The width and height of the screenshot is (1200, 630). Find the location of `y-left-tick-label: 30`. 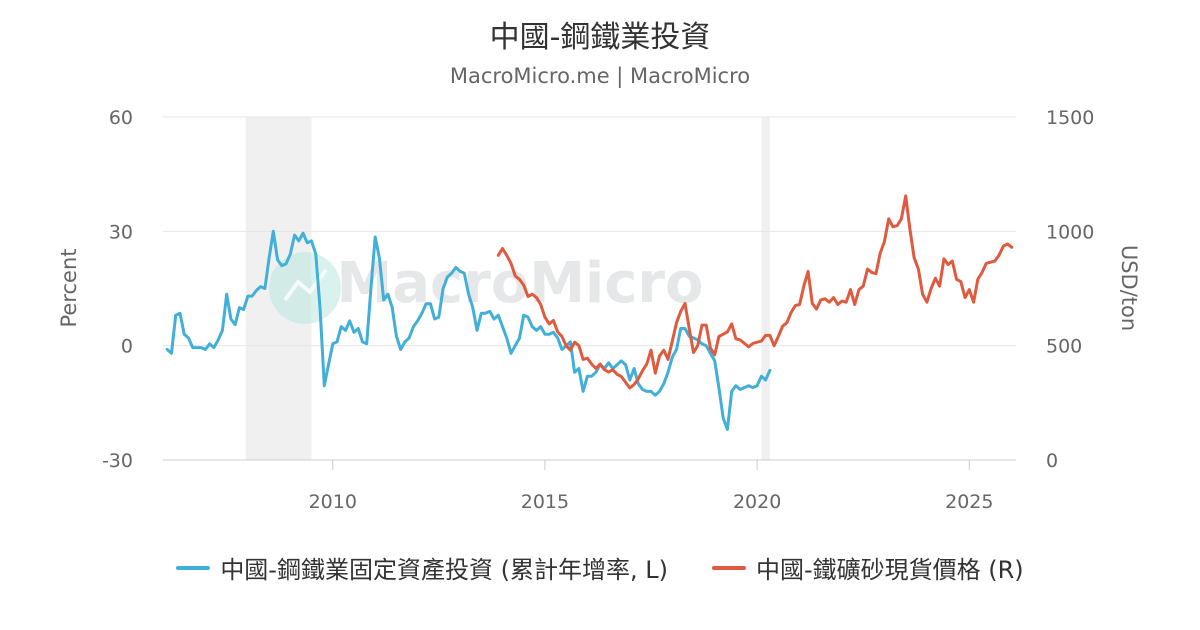

y-left-tick-label: 30 is located at coordinates (121, 232).